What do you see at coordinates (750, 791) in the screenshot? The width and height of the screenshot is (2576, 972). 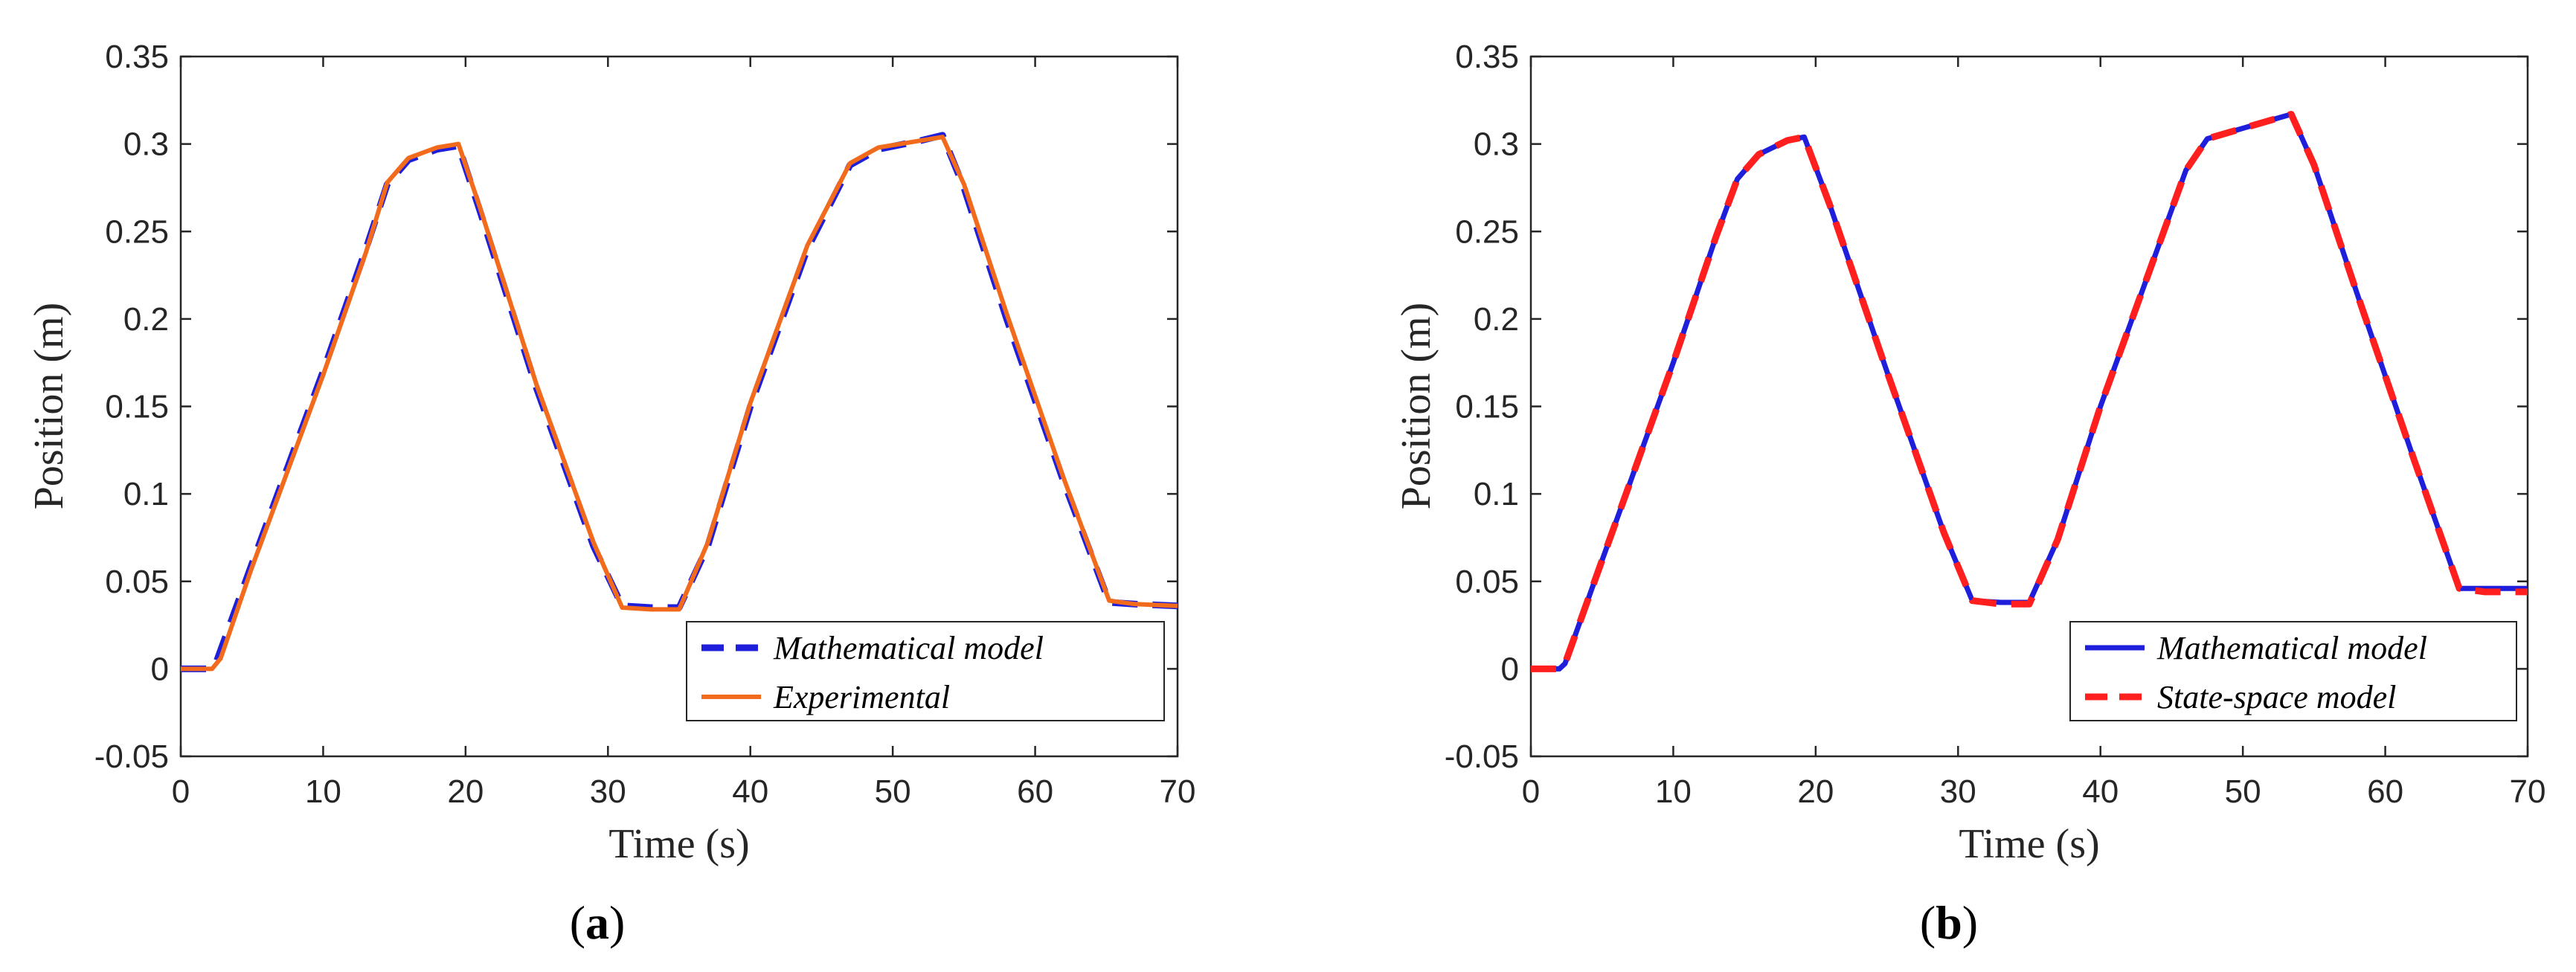 I see `x-tick-label-a-4: 40` at bounding box center [750, 791].